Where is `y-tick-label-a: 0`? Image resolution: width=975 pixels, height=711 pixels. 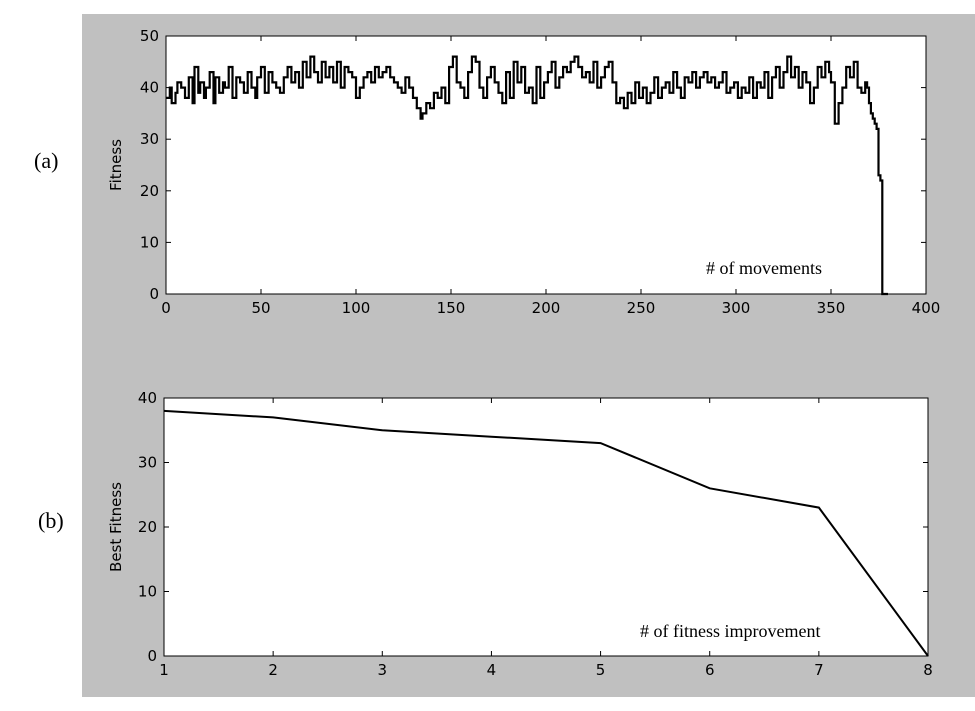 y-tick-label-a: 0 is located at coordinates (154, 294).